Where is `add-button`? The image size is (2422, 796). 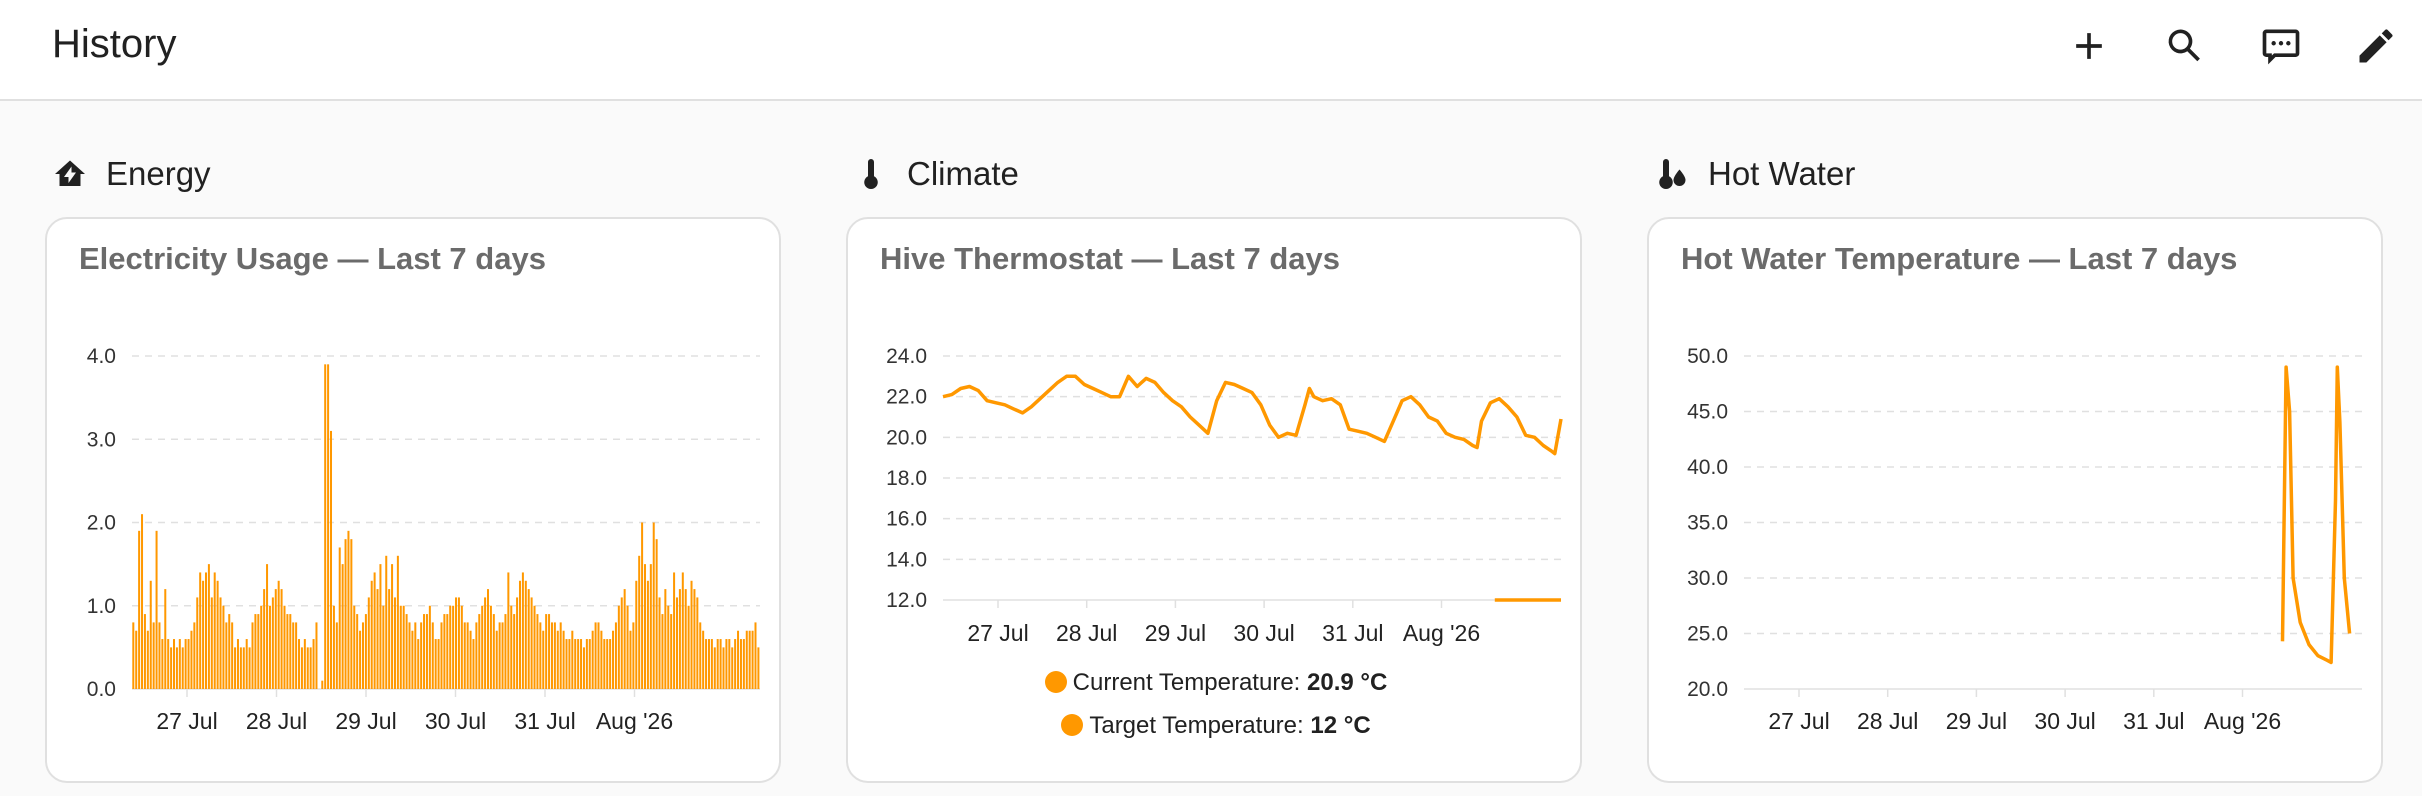 add-button is located at coordinates (2089, 46).